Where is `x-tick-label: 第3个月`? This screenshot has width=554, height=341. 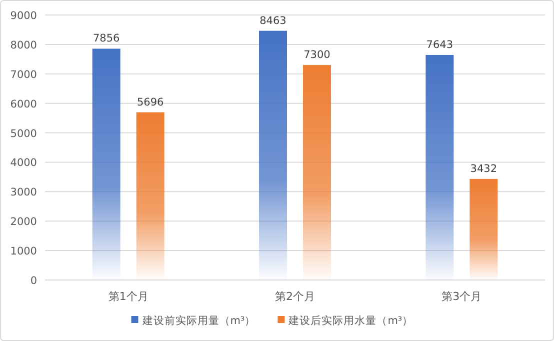 x-tick-label: 第3个月 is located at coordinates (462, 296).